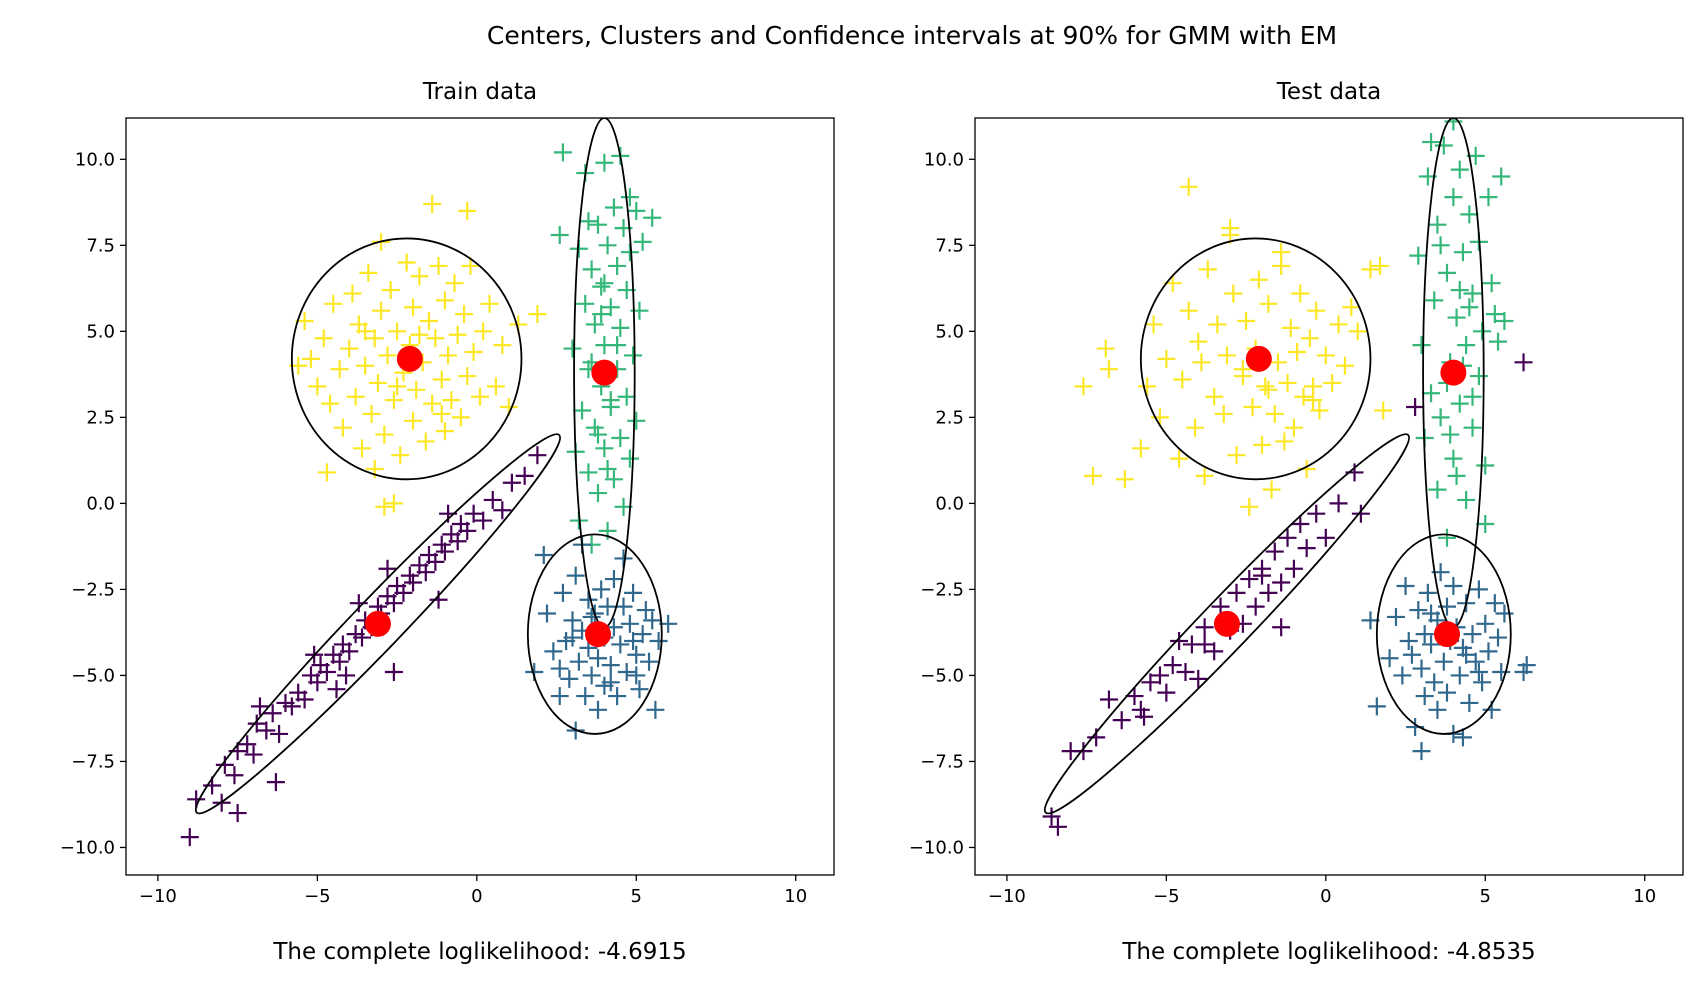 Image resolution: width=1698 pixels, height=983 pixels. I want to click on confidence-ellipse-blue, so click(1443, 634).